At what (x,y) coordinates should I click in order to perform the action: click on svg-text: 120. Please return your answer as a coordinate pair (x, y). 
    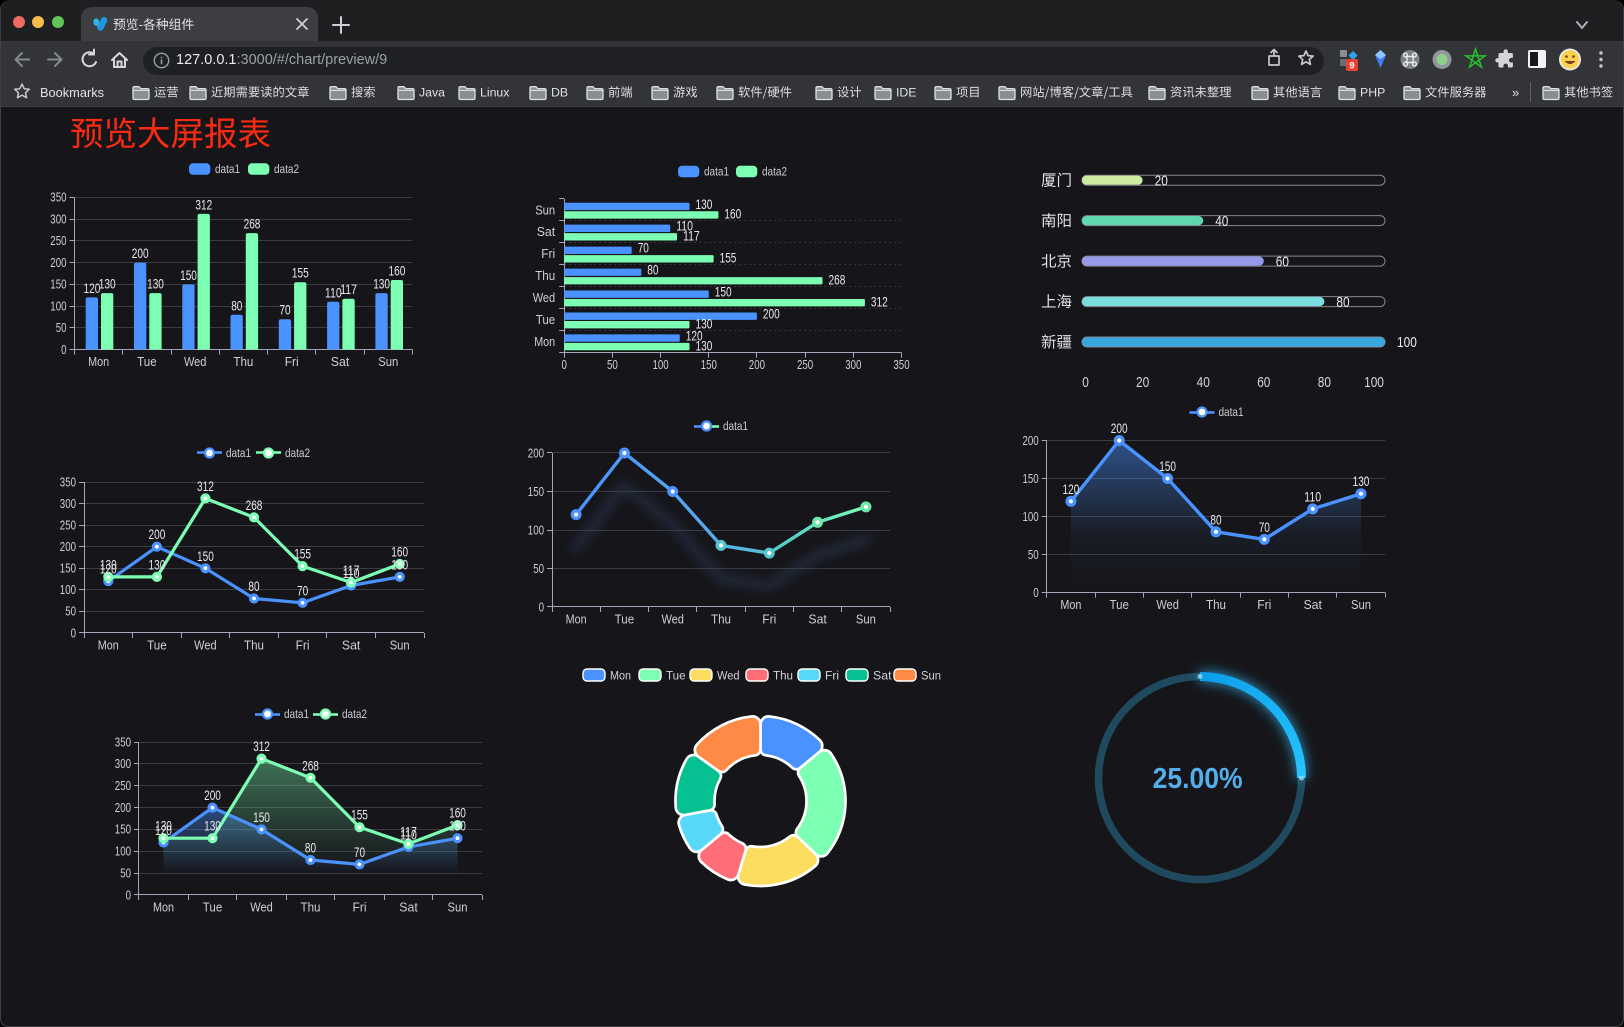
    Looking at the image, I should click on (92, 288).